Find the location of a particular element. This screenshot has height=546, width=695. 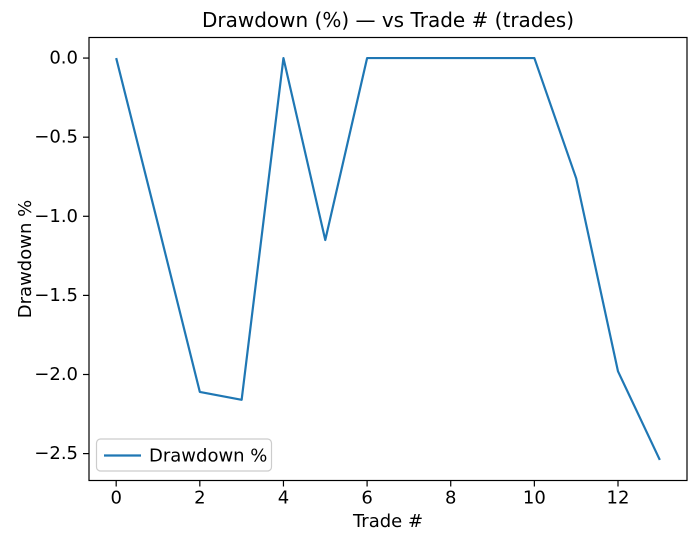

x-axis-ticks: 0 2 4 6 8 10 12 is located at coordinates (370, 494).